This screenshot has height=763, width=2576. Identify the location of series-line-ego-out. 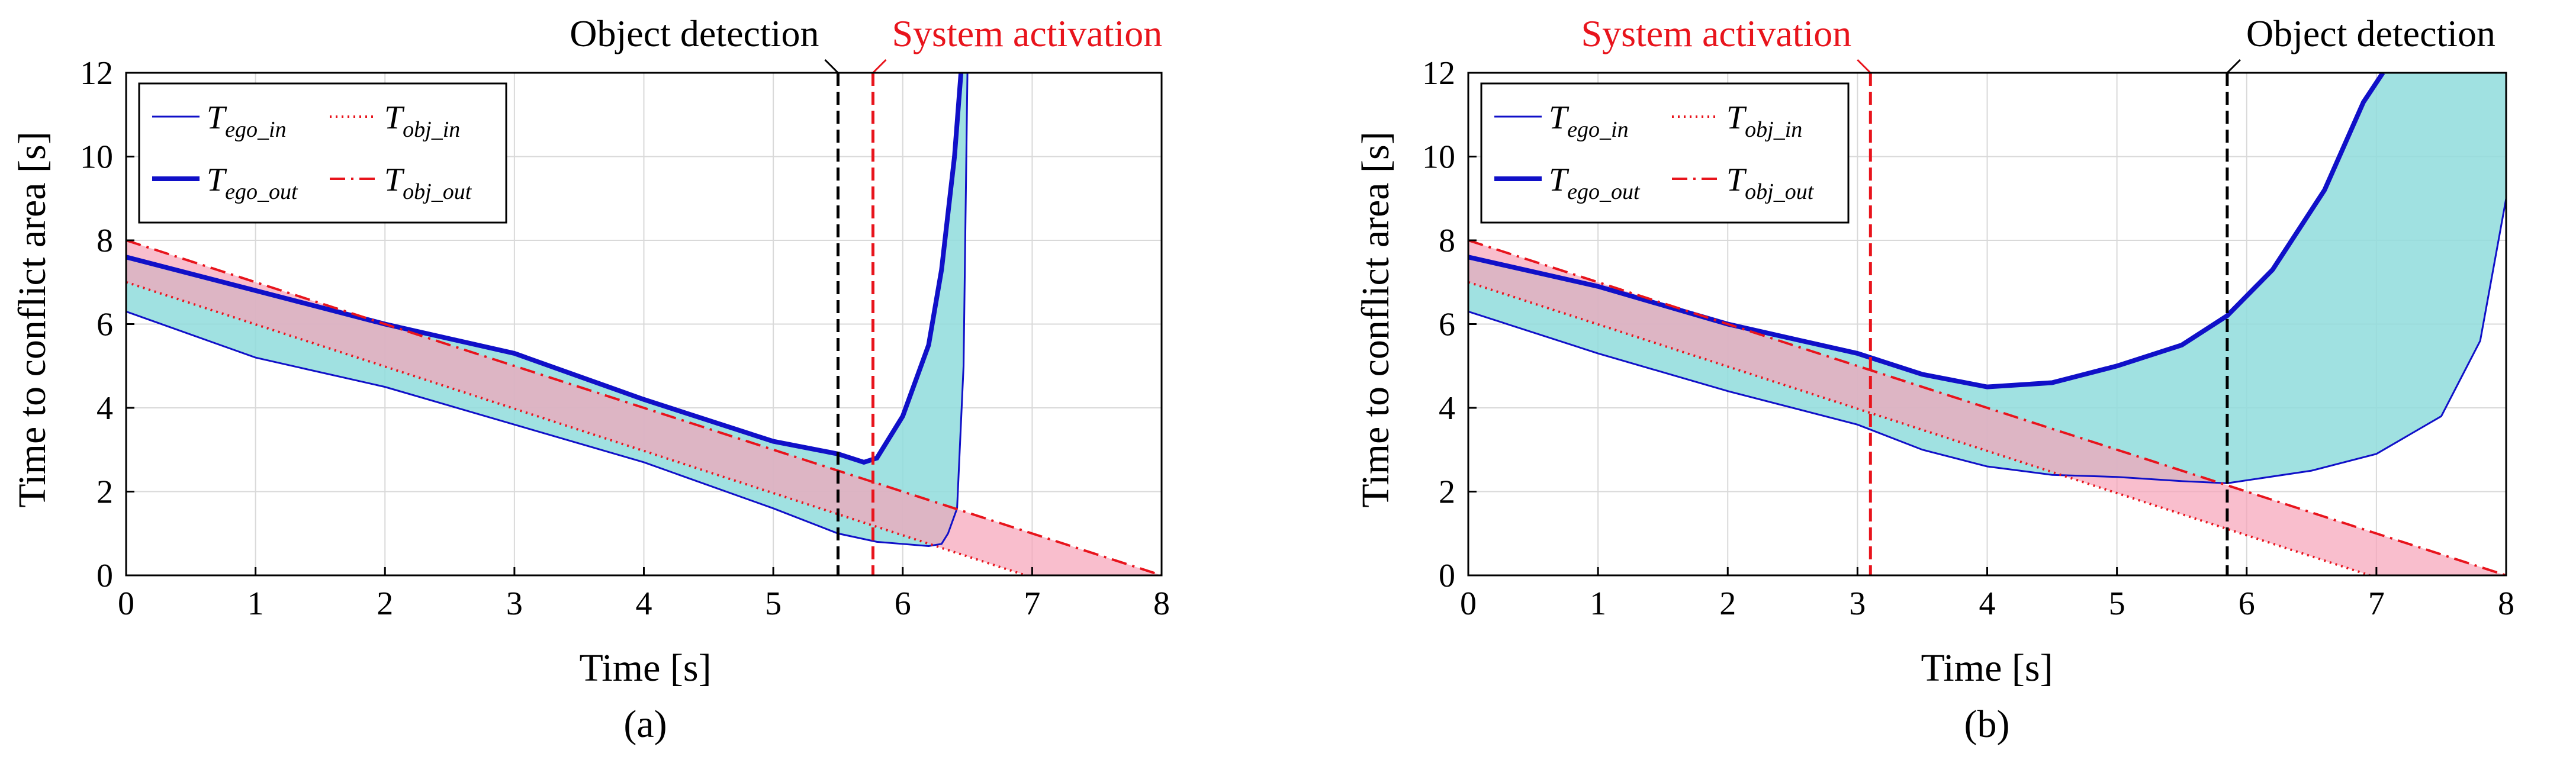
(1927, 231).